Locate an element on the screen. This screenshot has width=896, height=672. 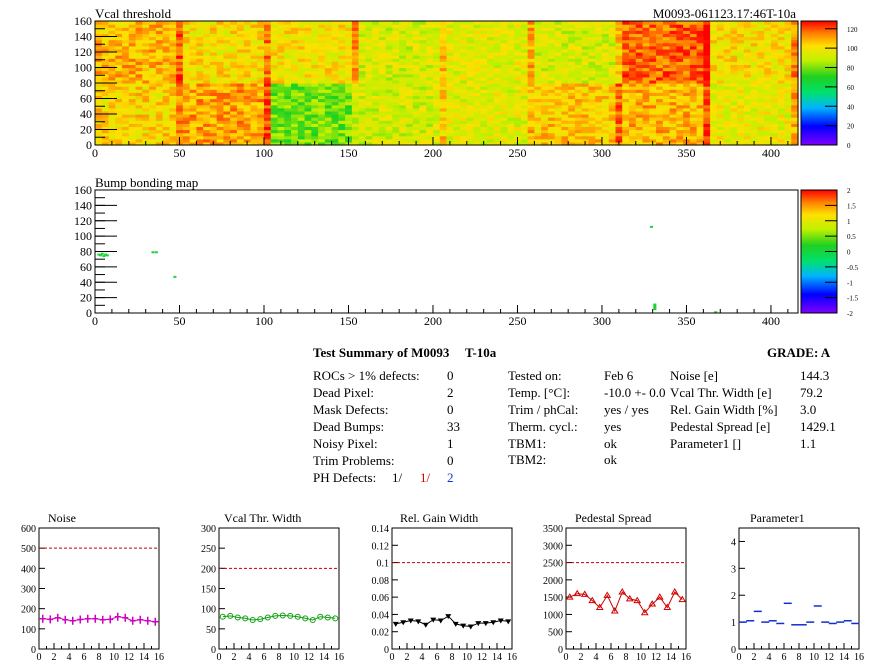
y-tick-label: 80 is located at coordinates (86, 252).